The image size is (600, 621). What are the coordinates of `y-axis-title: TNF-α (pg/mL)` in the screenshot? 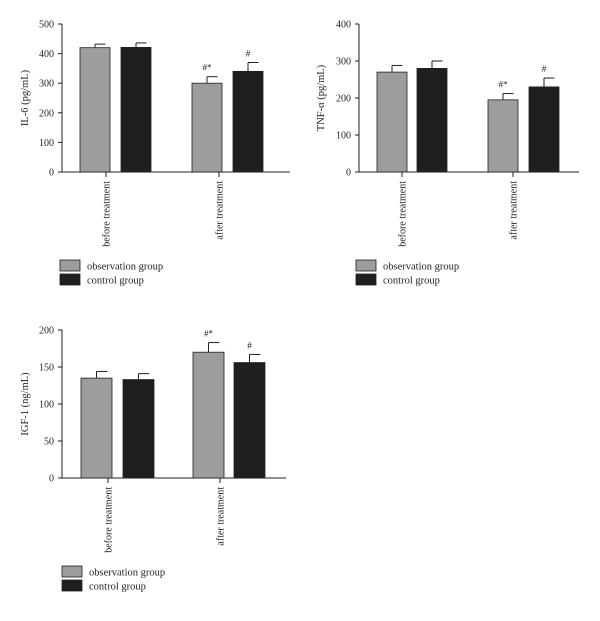 It's located at (321, 97).